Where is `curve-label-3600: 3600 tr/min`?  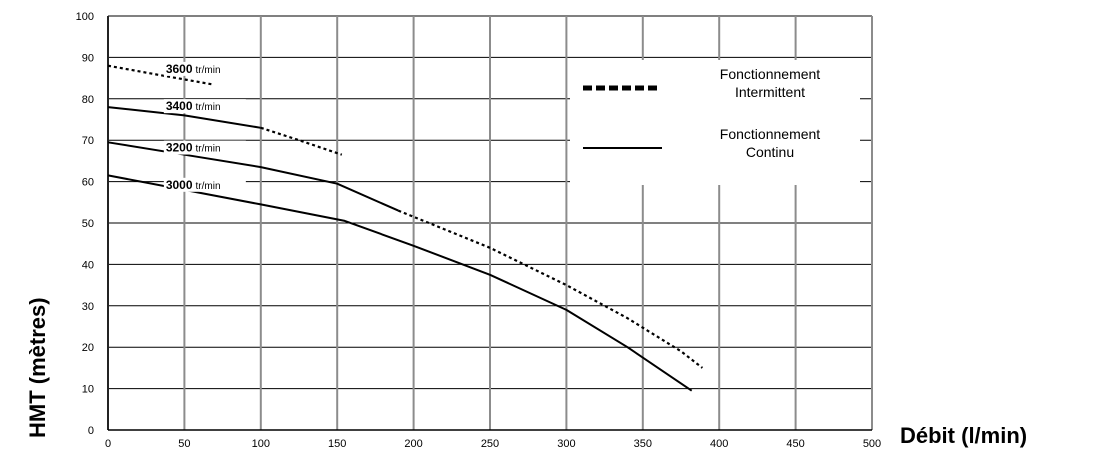 curve-label-3600: 3600 tr/min is located at coordinates (193, 69).